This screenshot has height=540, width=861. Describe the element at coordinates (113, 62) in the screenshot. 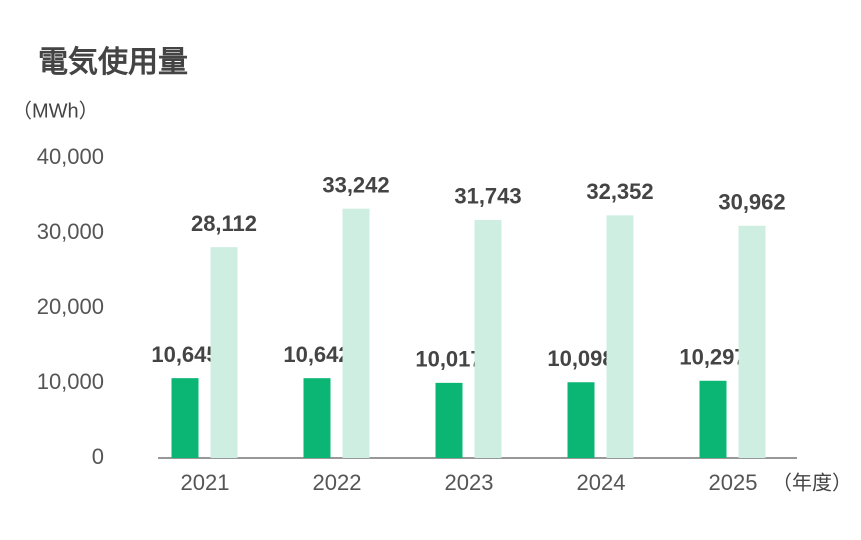

I see `chart-title: 電気使用量` at that location.